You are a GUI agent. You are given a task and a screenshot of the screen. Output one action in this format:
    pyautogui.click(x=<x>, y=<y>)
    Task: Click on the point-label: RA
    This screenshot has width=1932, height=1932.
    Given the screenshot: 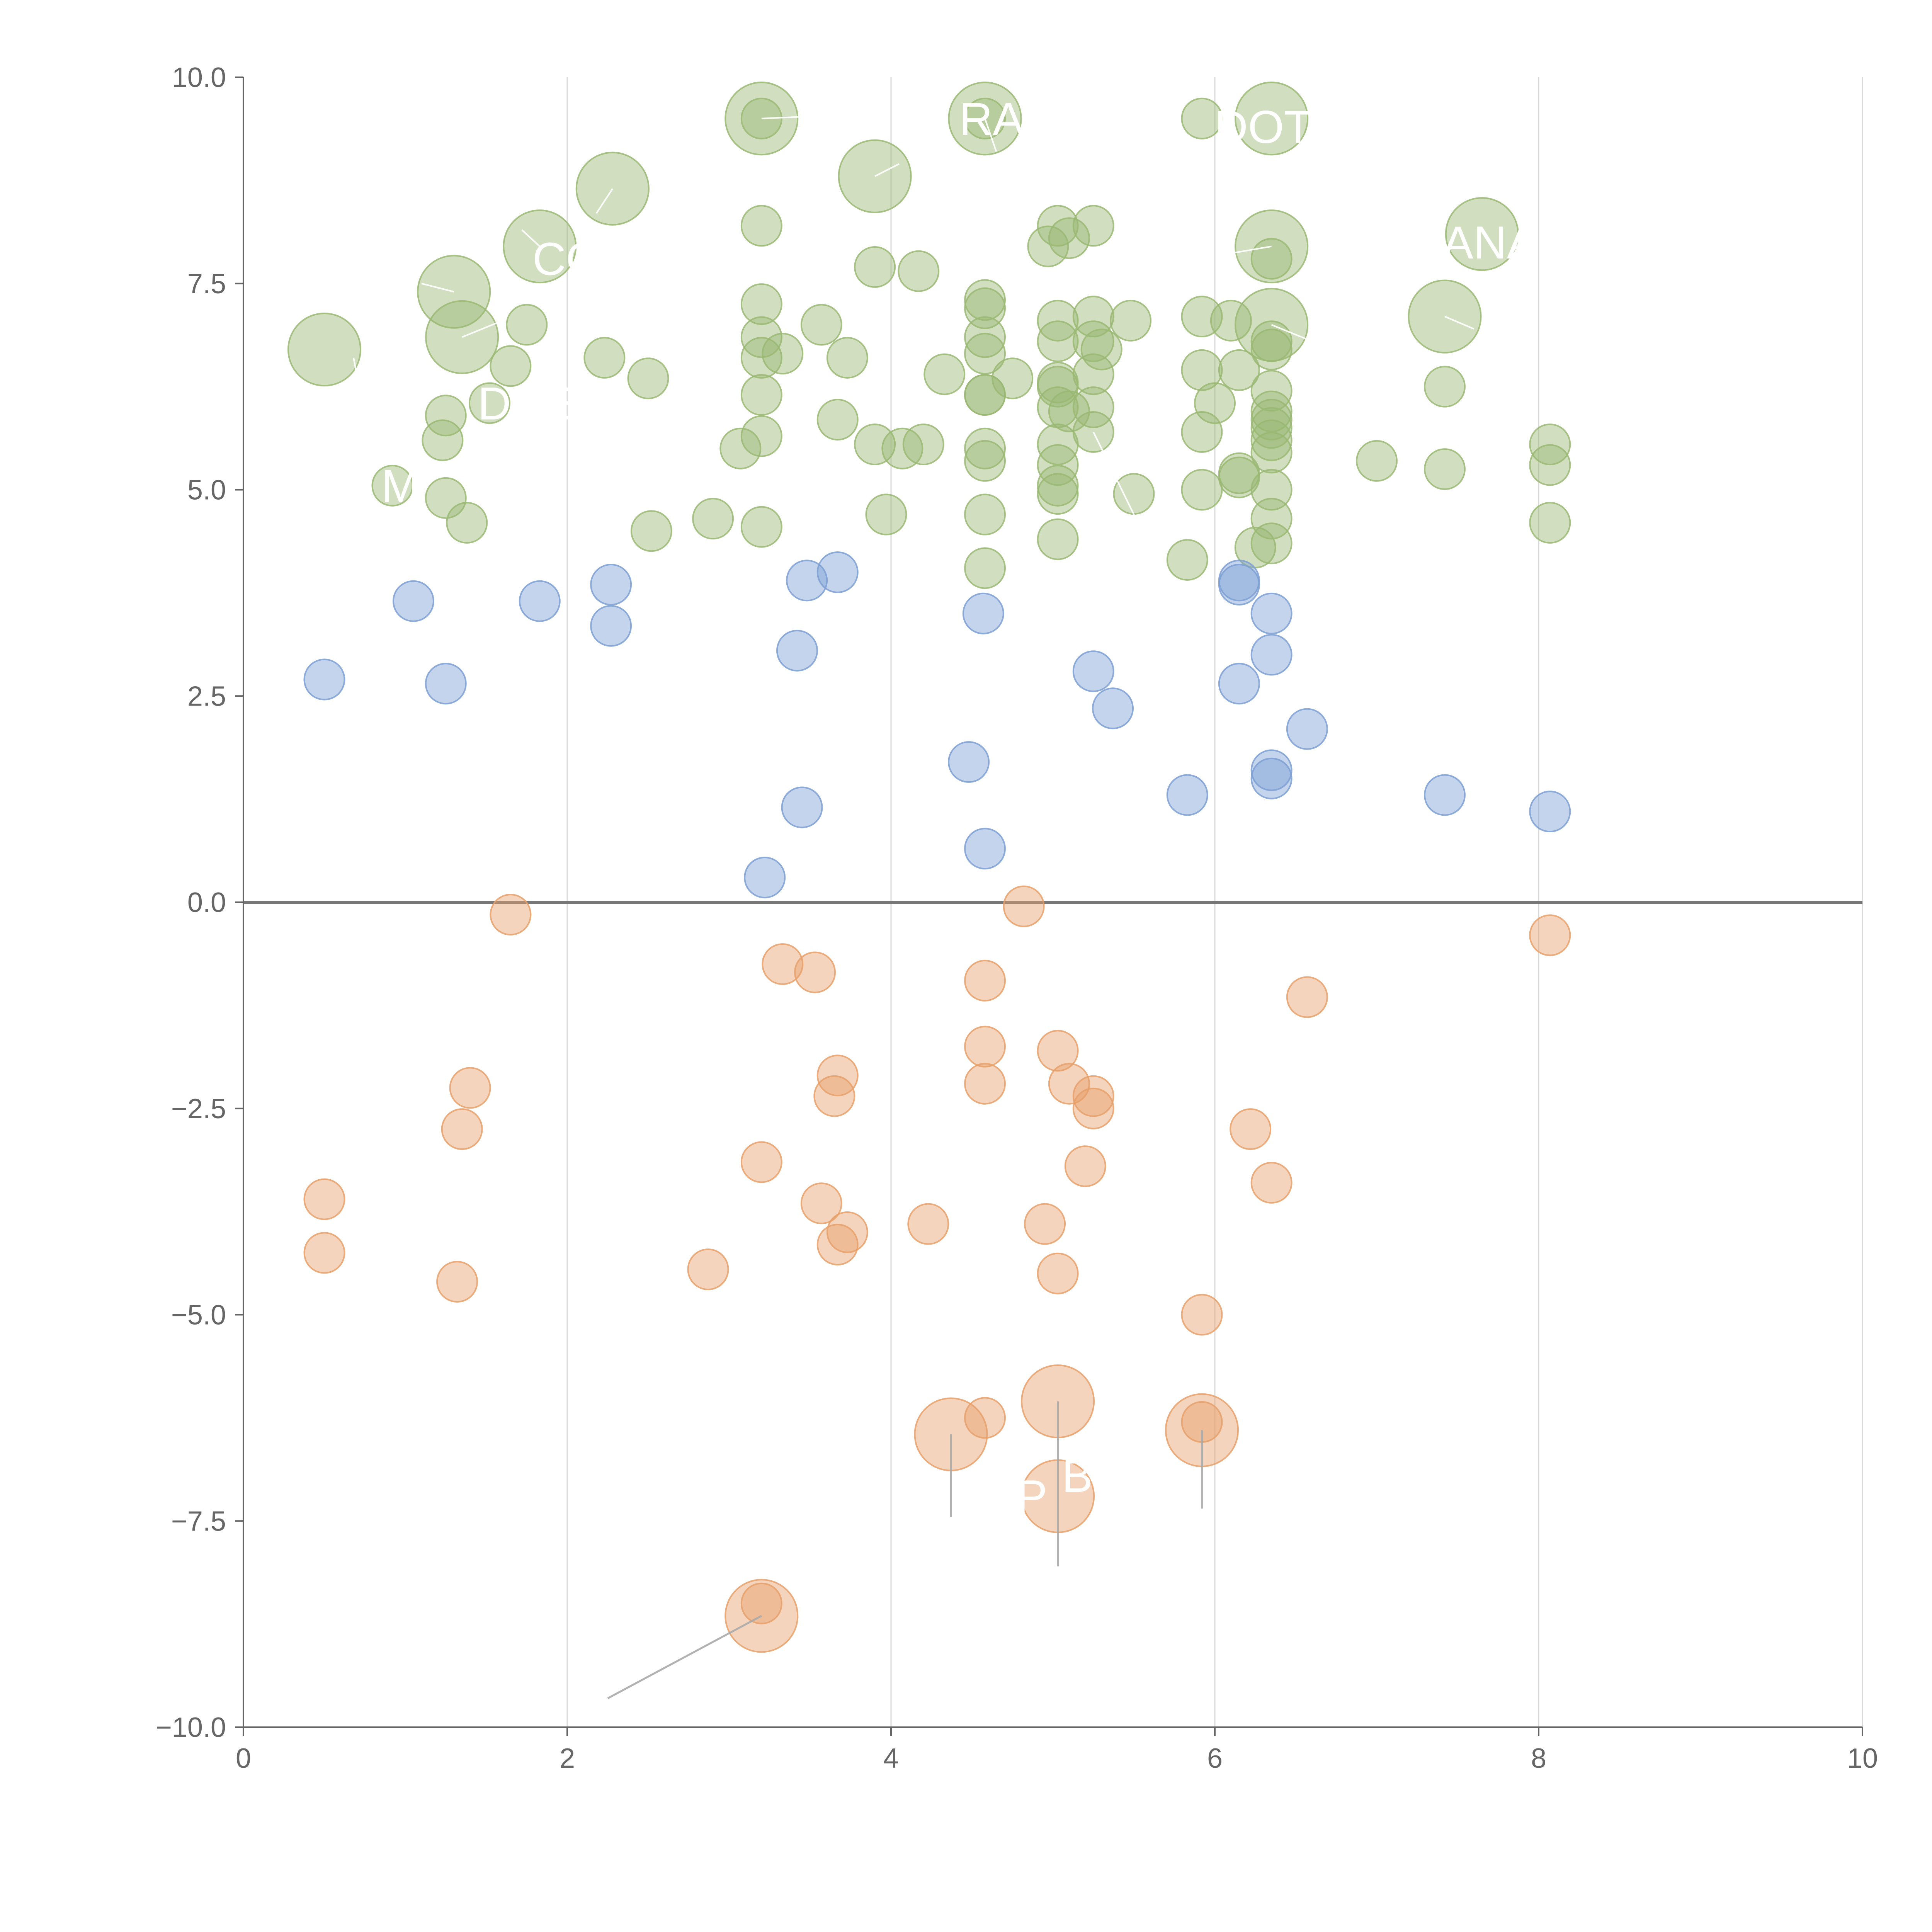 What is the action you would take?
    pyautogui.click(x=992, y=119)
    